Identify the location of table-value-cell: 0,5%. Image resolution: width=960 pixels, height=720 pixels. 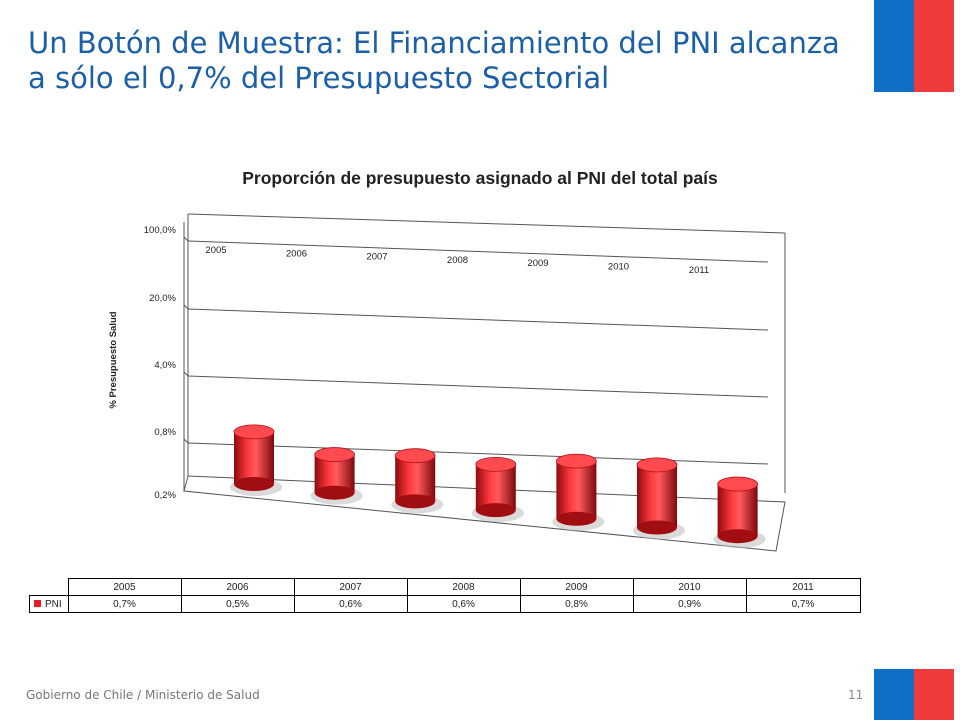
(237, 604).